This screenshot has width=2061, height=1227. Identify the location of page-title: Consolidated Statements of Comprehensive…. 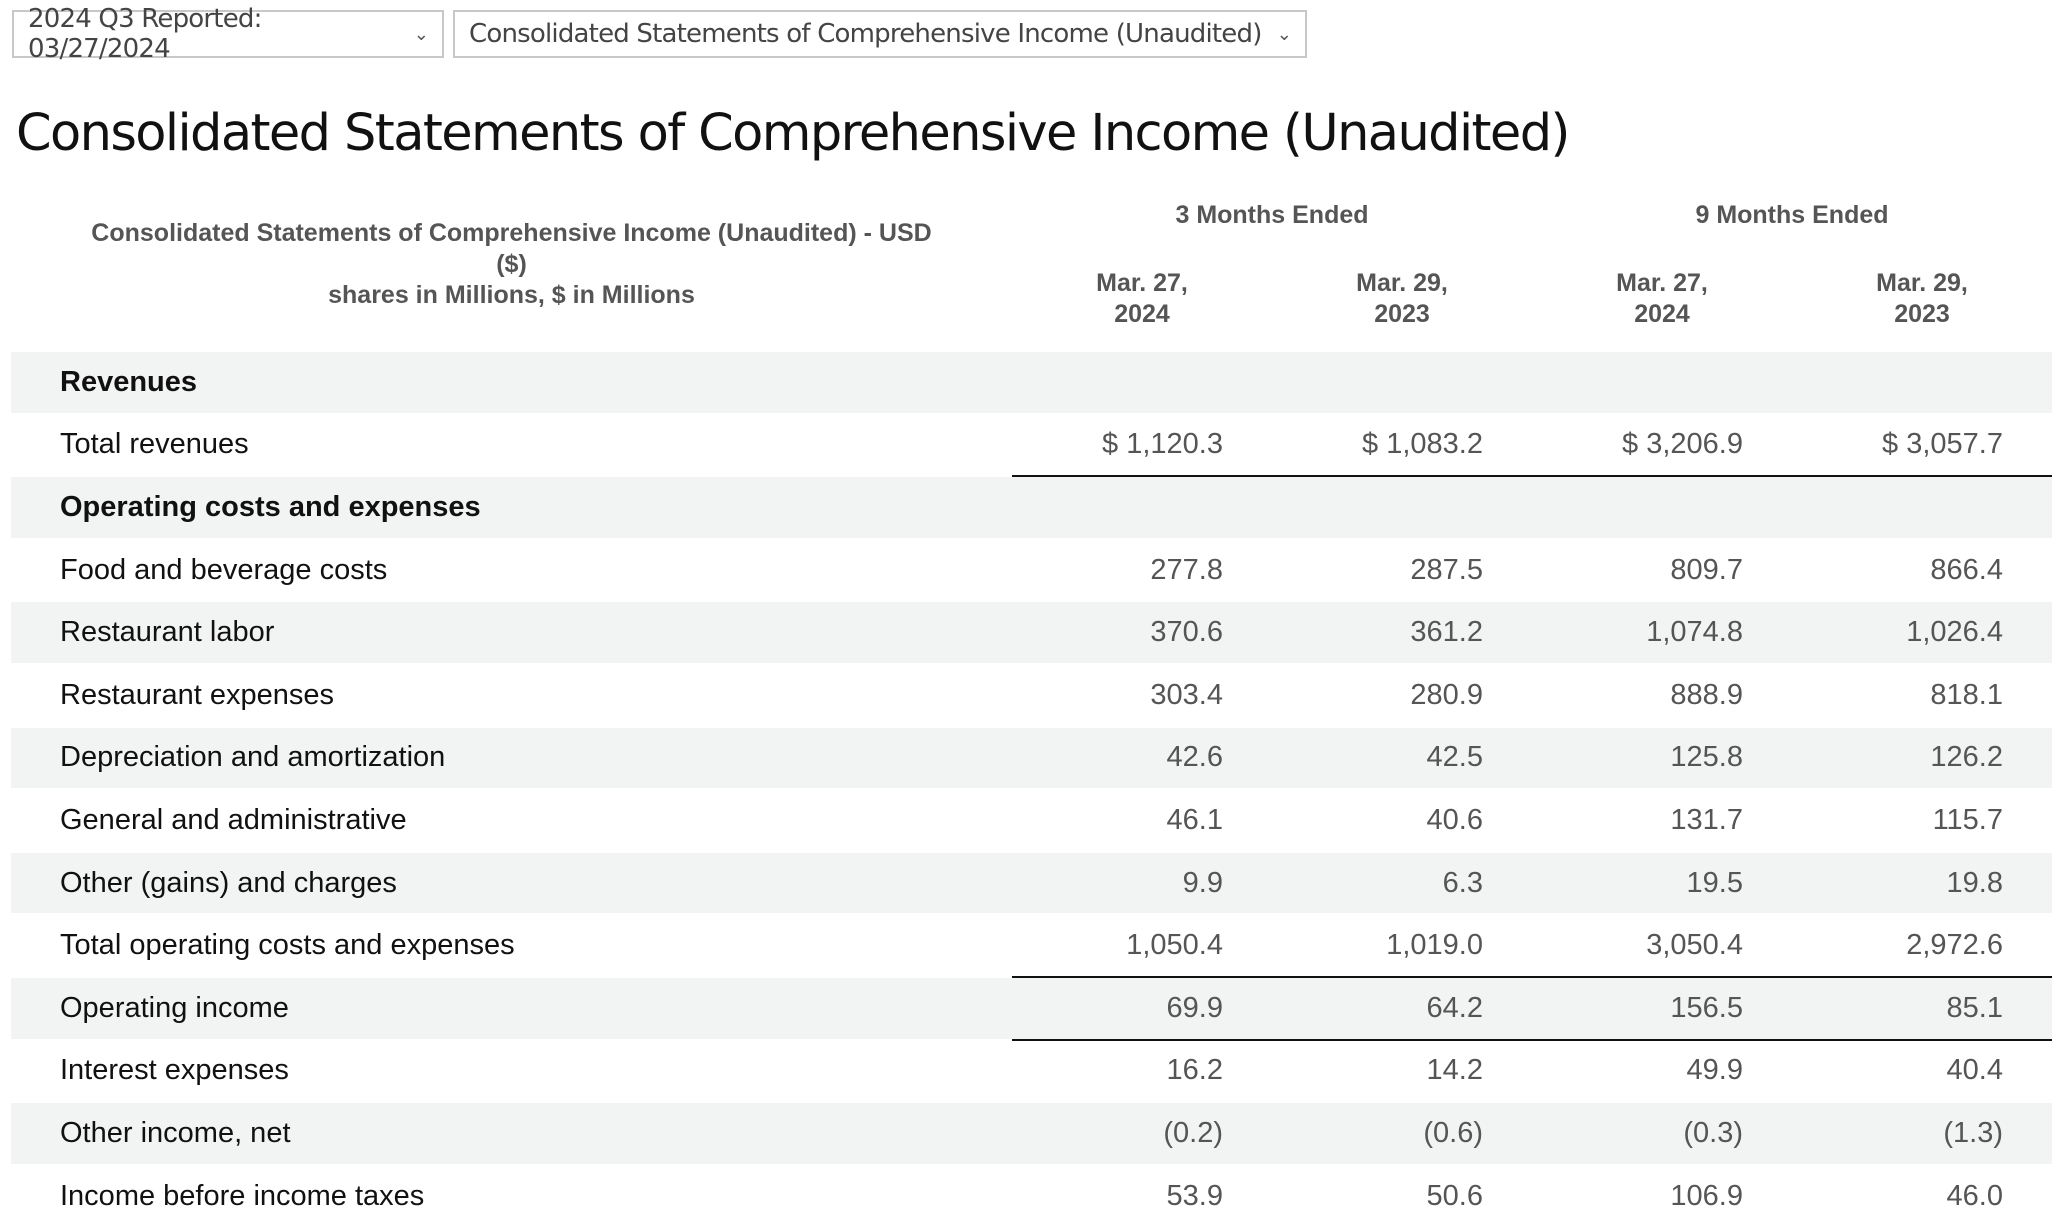
(793, 133).